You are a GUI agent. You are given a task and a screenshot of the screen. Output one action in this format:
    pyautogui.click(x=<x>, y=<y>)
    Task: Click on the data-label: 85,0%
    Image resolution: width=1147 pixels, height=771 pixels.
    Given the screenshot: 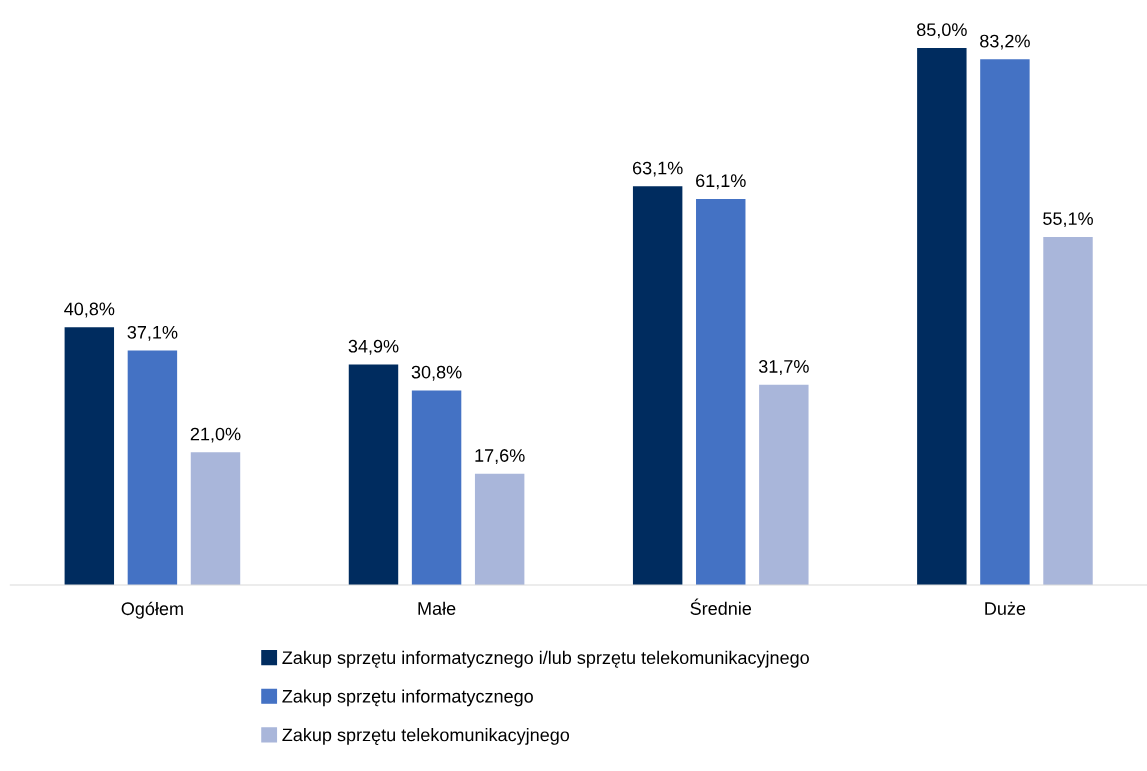 What is the action you would take?
    pyautogui.click(x=942, y=31)
    